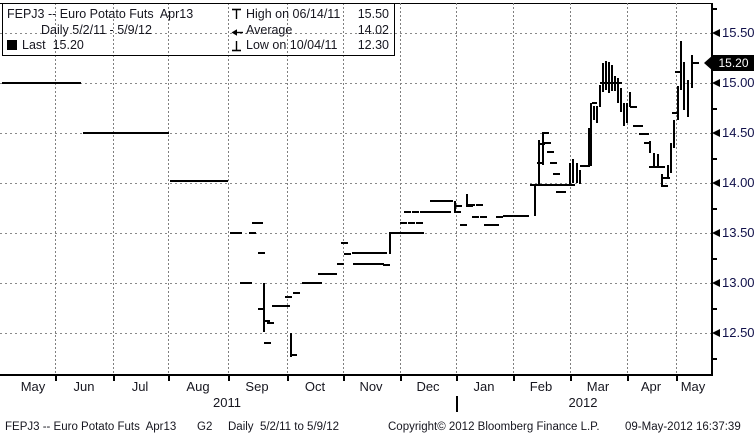 This screenshot has height=436, width=756. I want to click on x-axis-month-label: Jul, so click(140, 386).